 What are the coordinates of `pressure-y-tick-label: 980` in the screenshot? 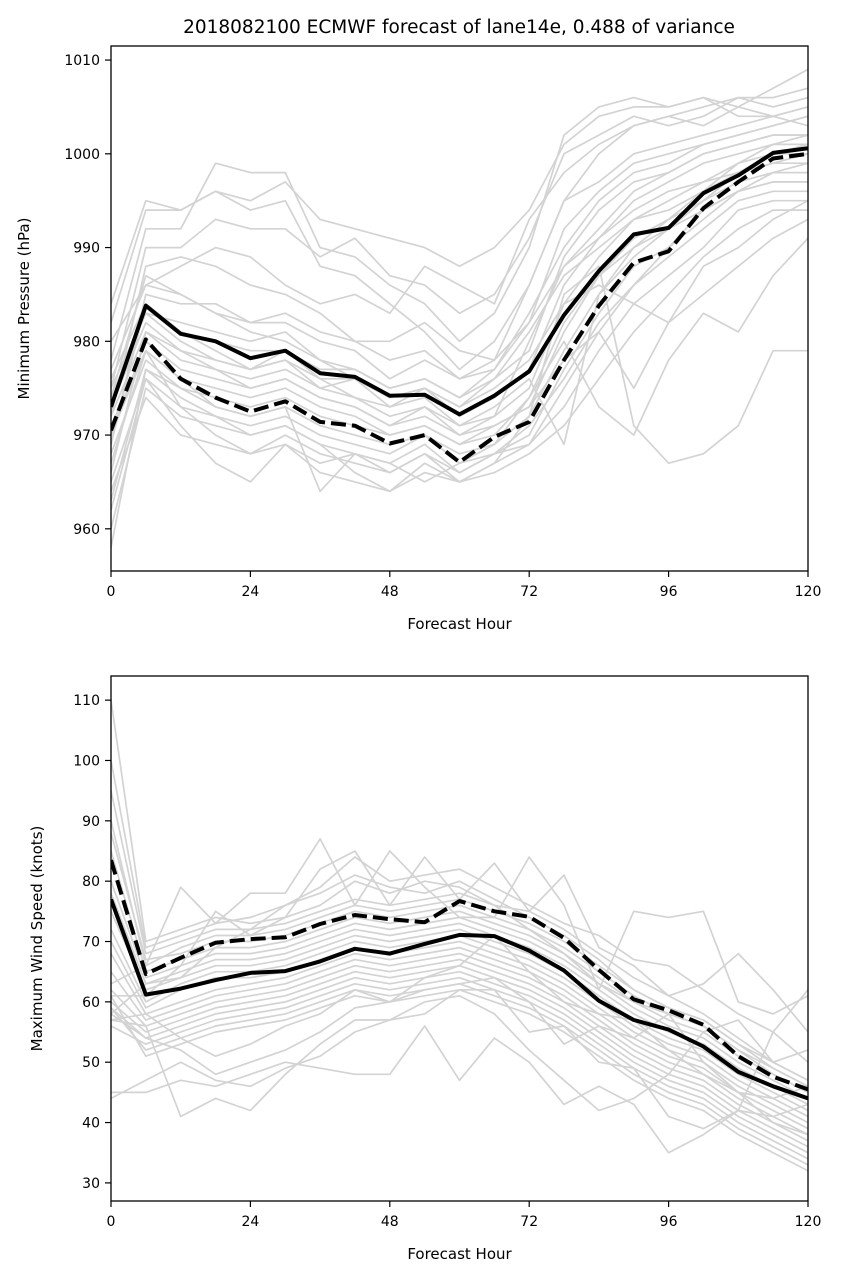 It's located at (86, 342).